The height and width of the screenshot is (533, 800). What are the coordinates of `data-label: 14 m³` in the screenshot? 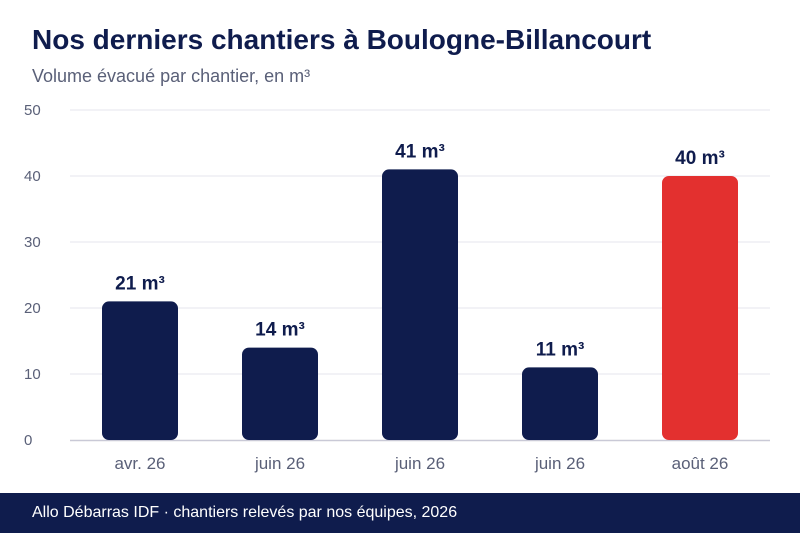 It's located at (280, 330).